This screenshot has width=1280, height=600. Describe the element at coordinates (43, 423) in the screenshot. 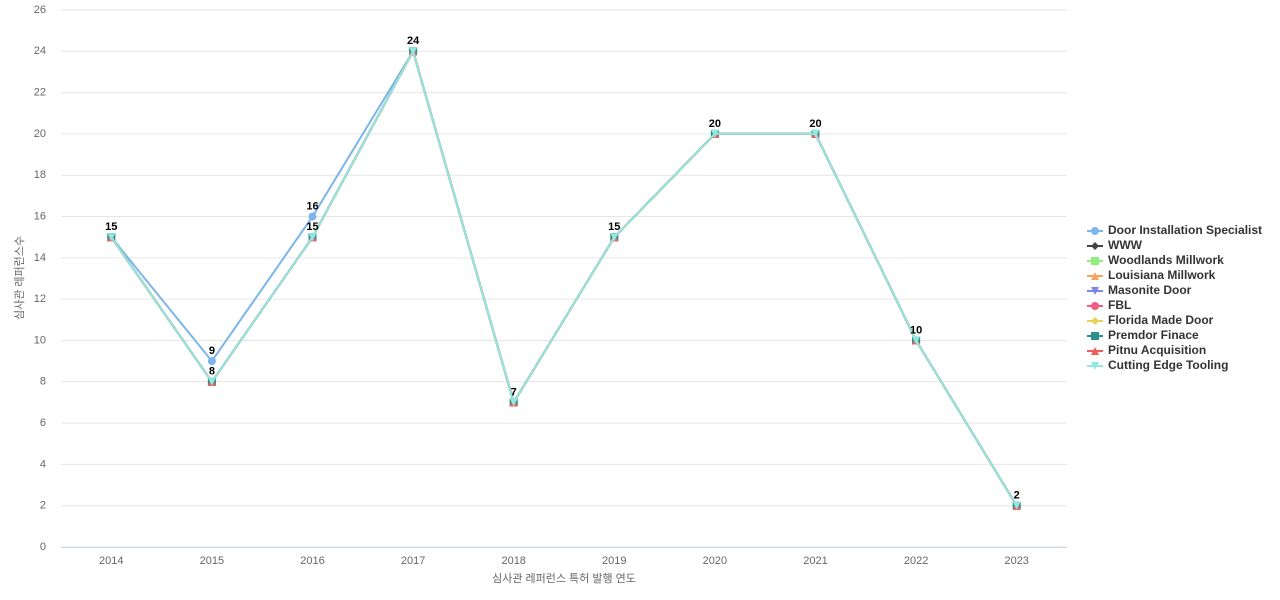

I see `y-tick-label: 6` at that location.